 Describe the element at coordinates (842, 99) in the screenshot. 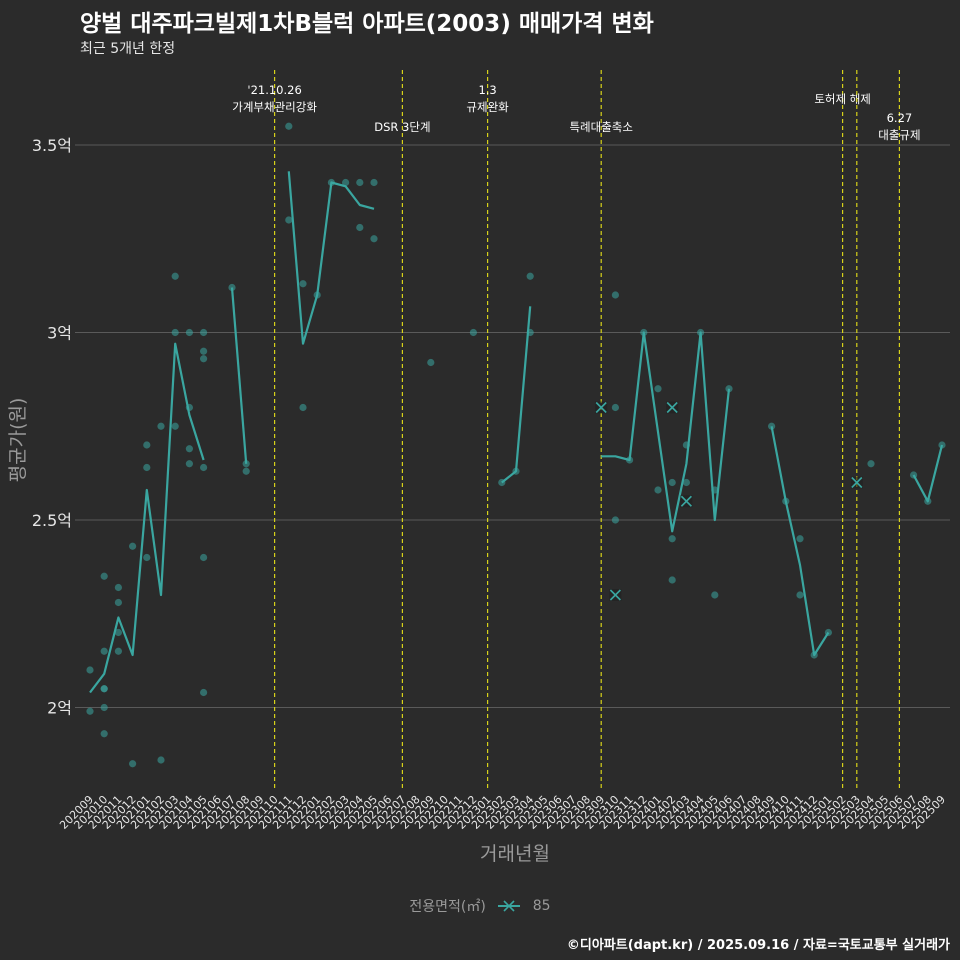

I see `event-label: 토허제 해제` at that location.